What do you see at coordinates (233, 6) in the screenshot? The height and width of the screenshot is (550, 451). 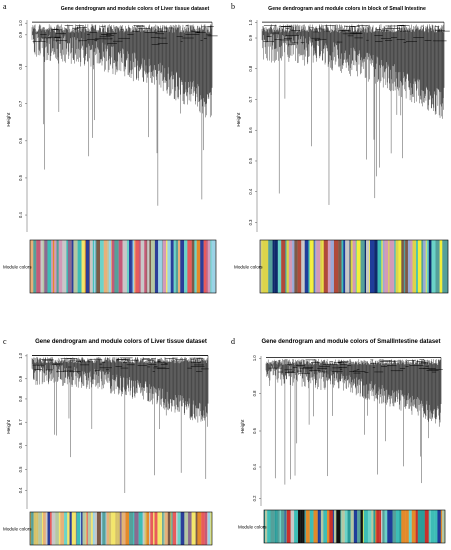 I see `panel-letter: b` at bounding box center [233, 6].